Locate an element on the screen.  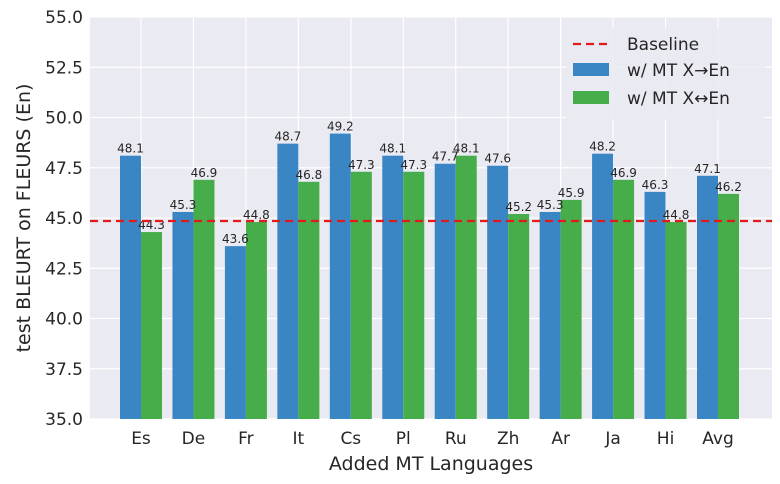
x-tick-label: Ru is located at coordinates (456, 439).